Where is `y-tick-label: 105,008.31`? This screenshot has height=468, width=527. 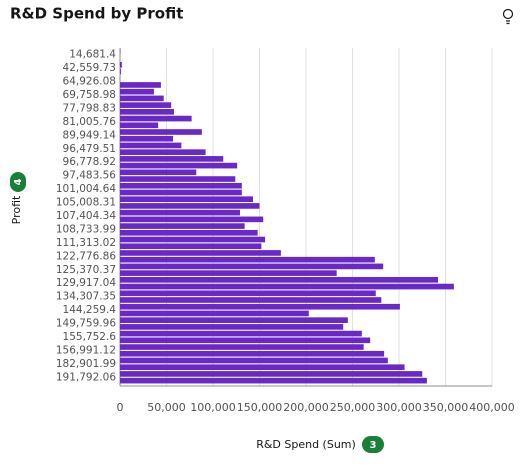
y-tick-label: 105,008.31 is located at coordinates (86, 203).